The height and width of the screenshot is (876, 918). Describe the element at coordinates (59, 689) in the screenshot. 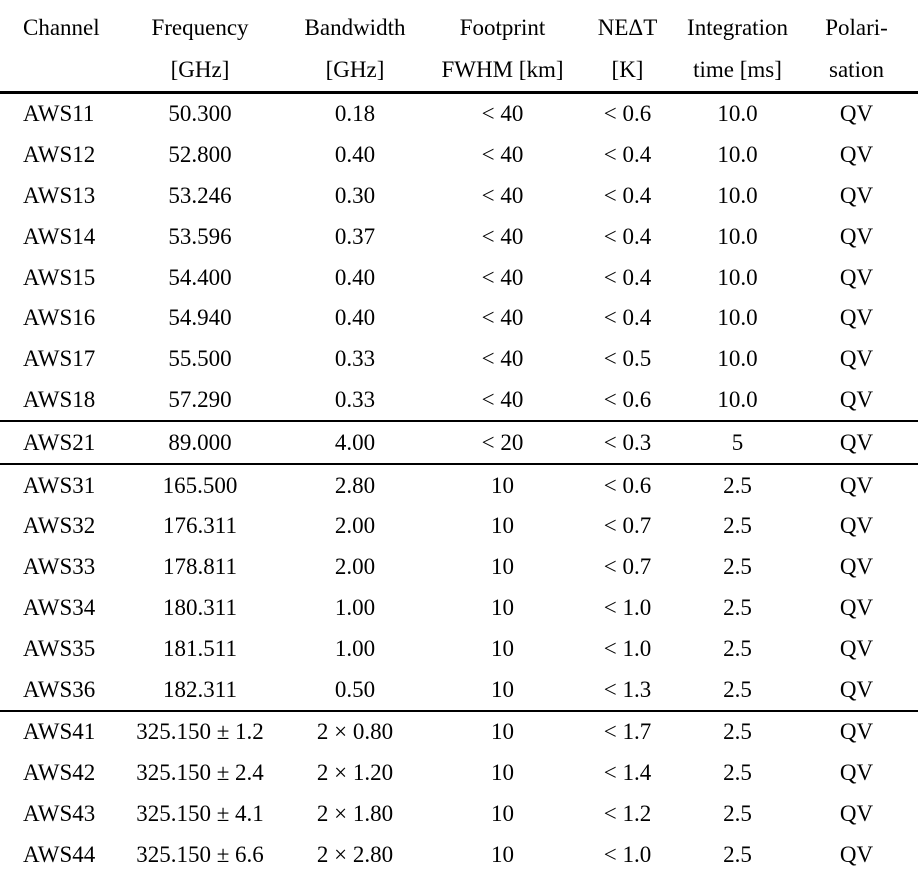

I see `channel-cell: AWS36` at that location.